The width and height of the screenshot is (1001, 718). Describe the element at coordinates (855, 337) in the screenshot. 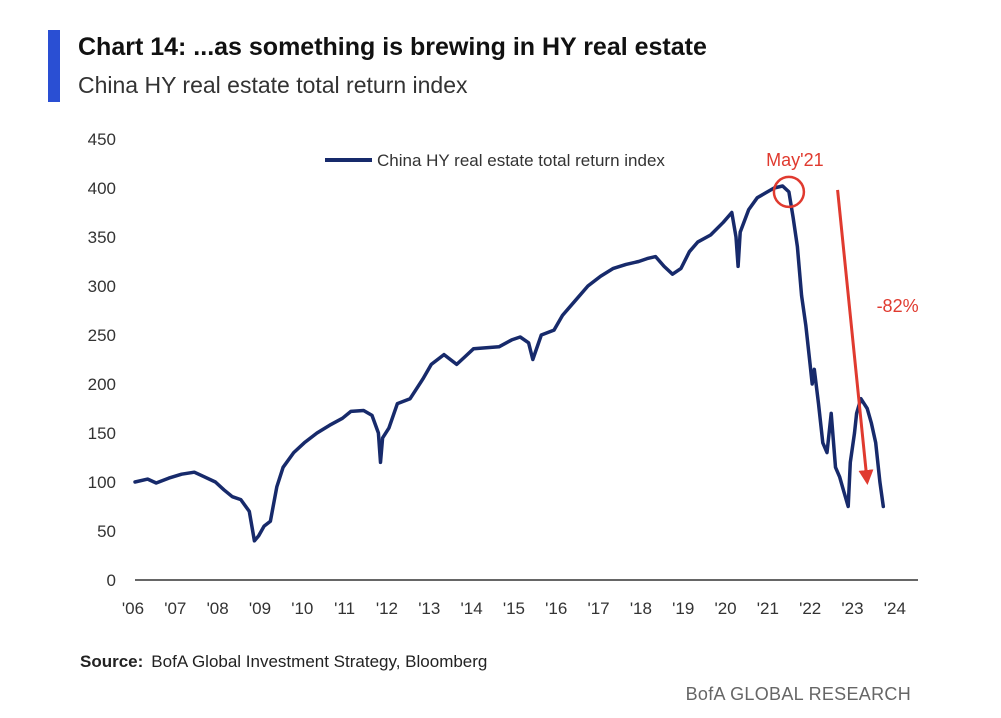

I see `decline-arrow` at that location.